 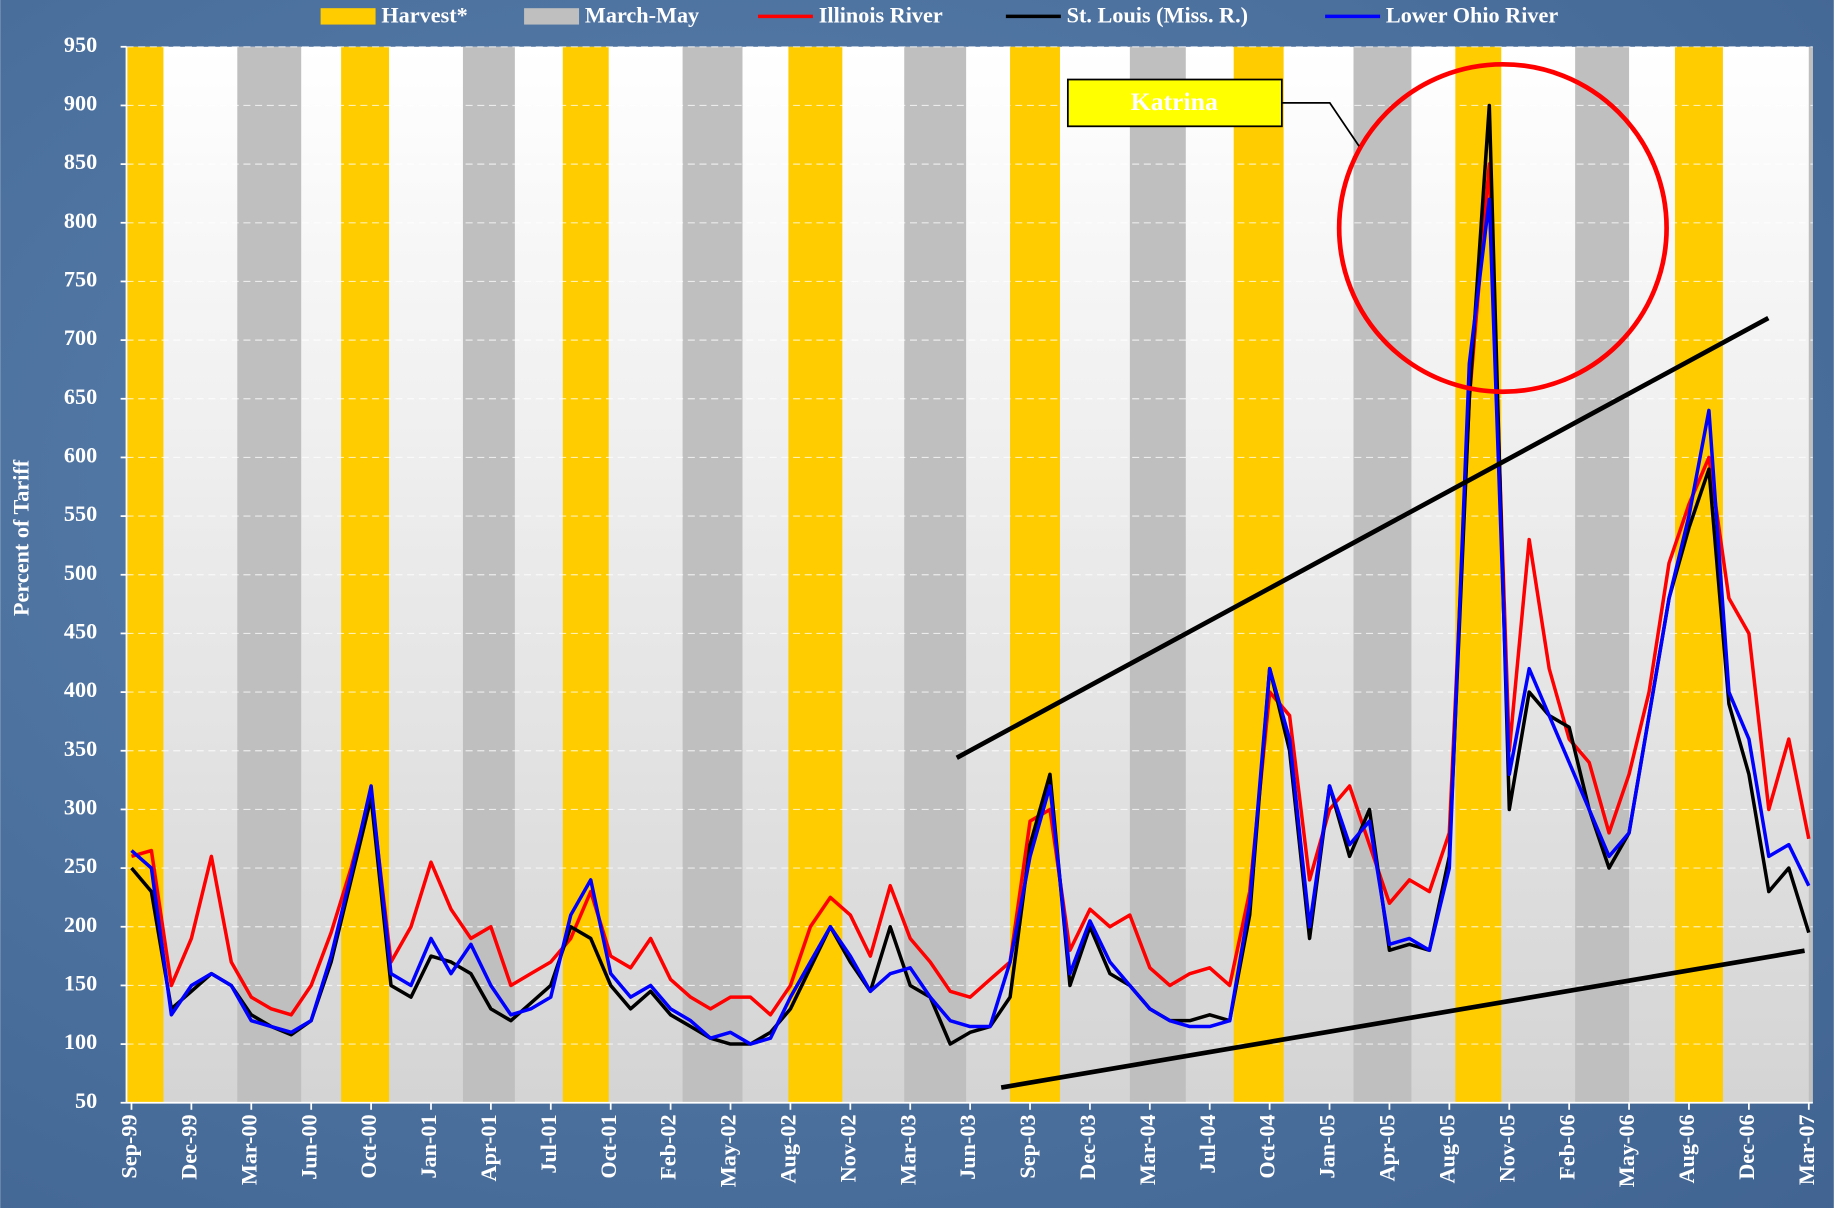 I want to click on y-tick-label: 100, so click(x=80, y=1041).